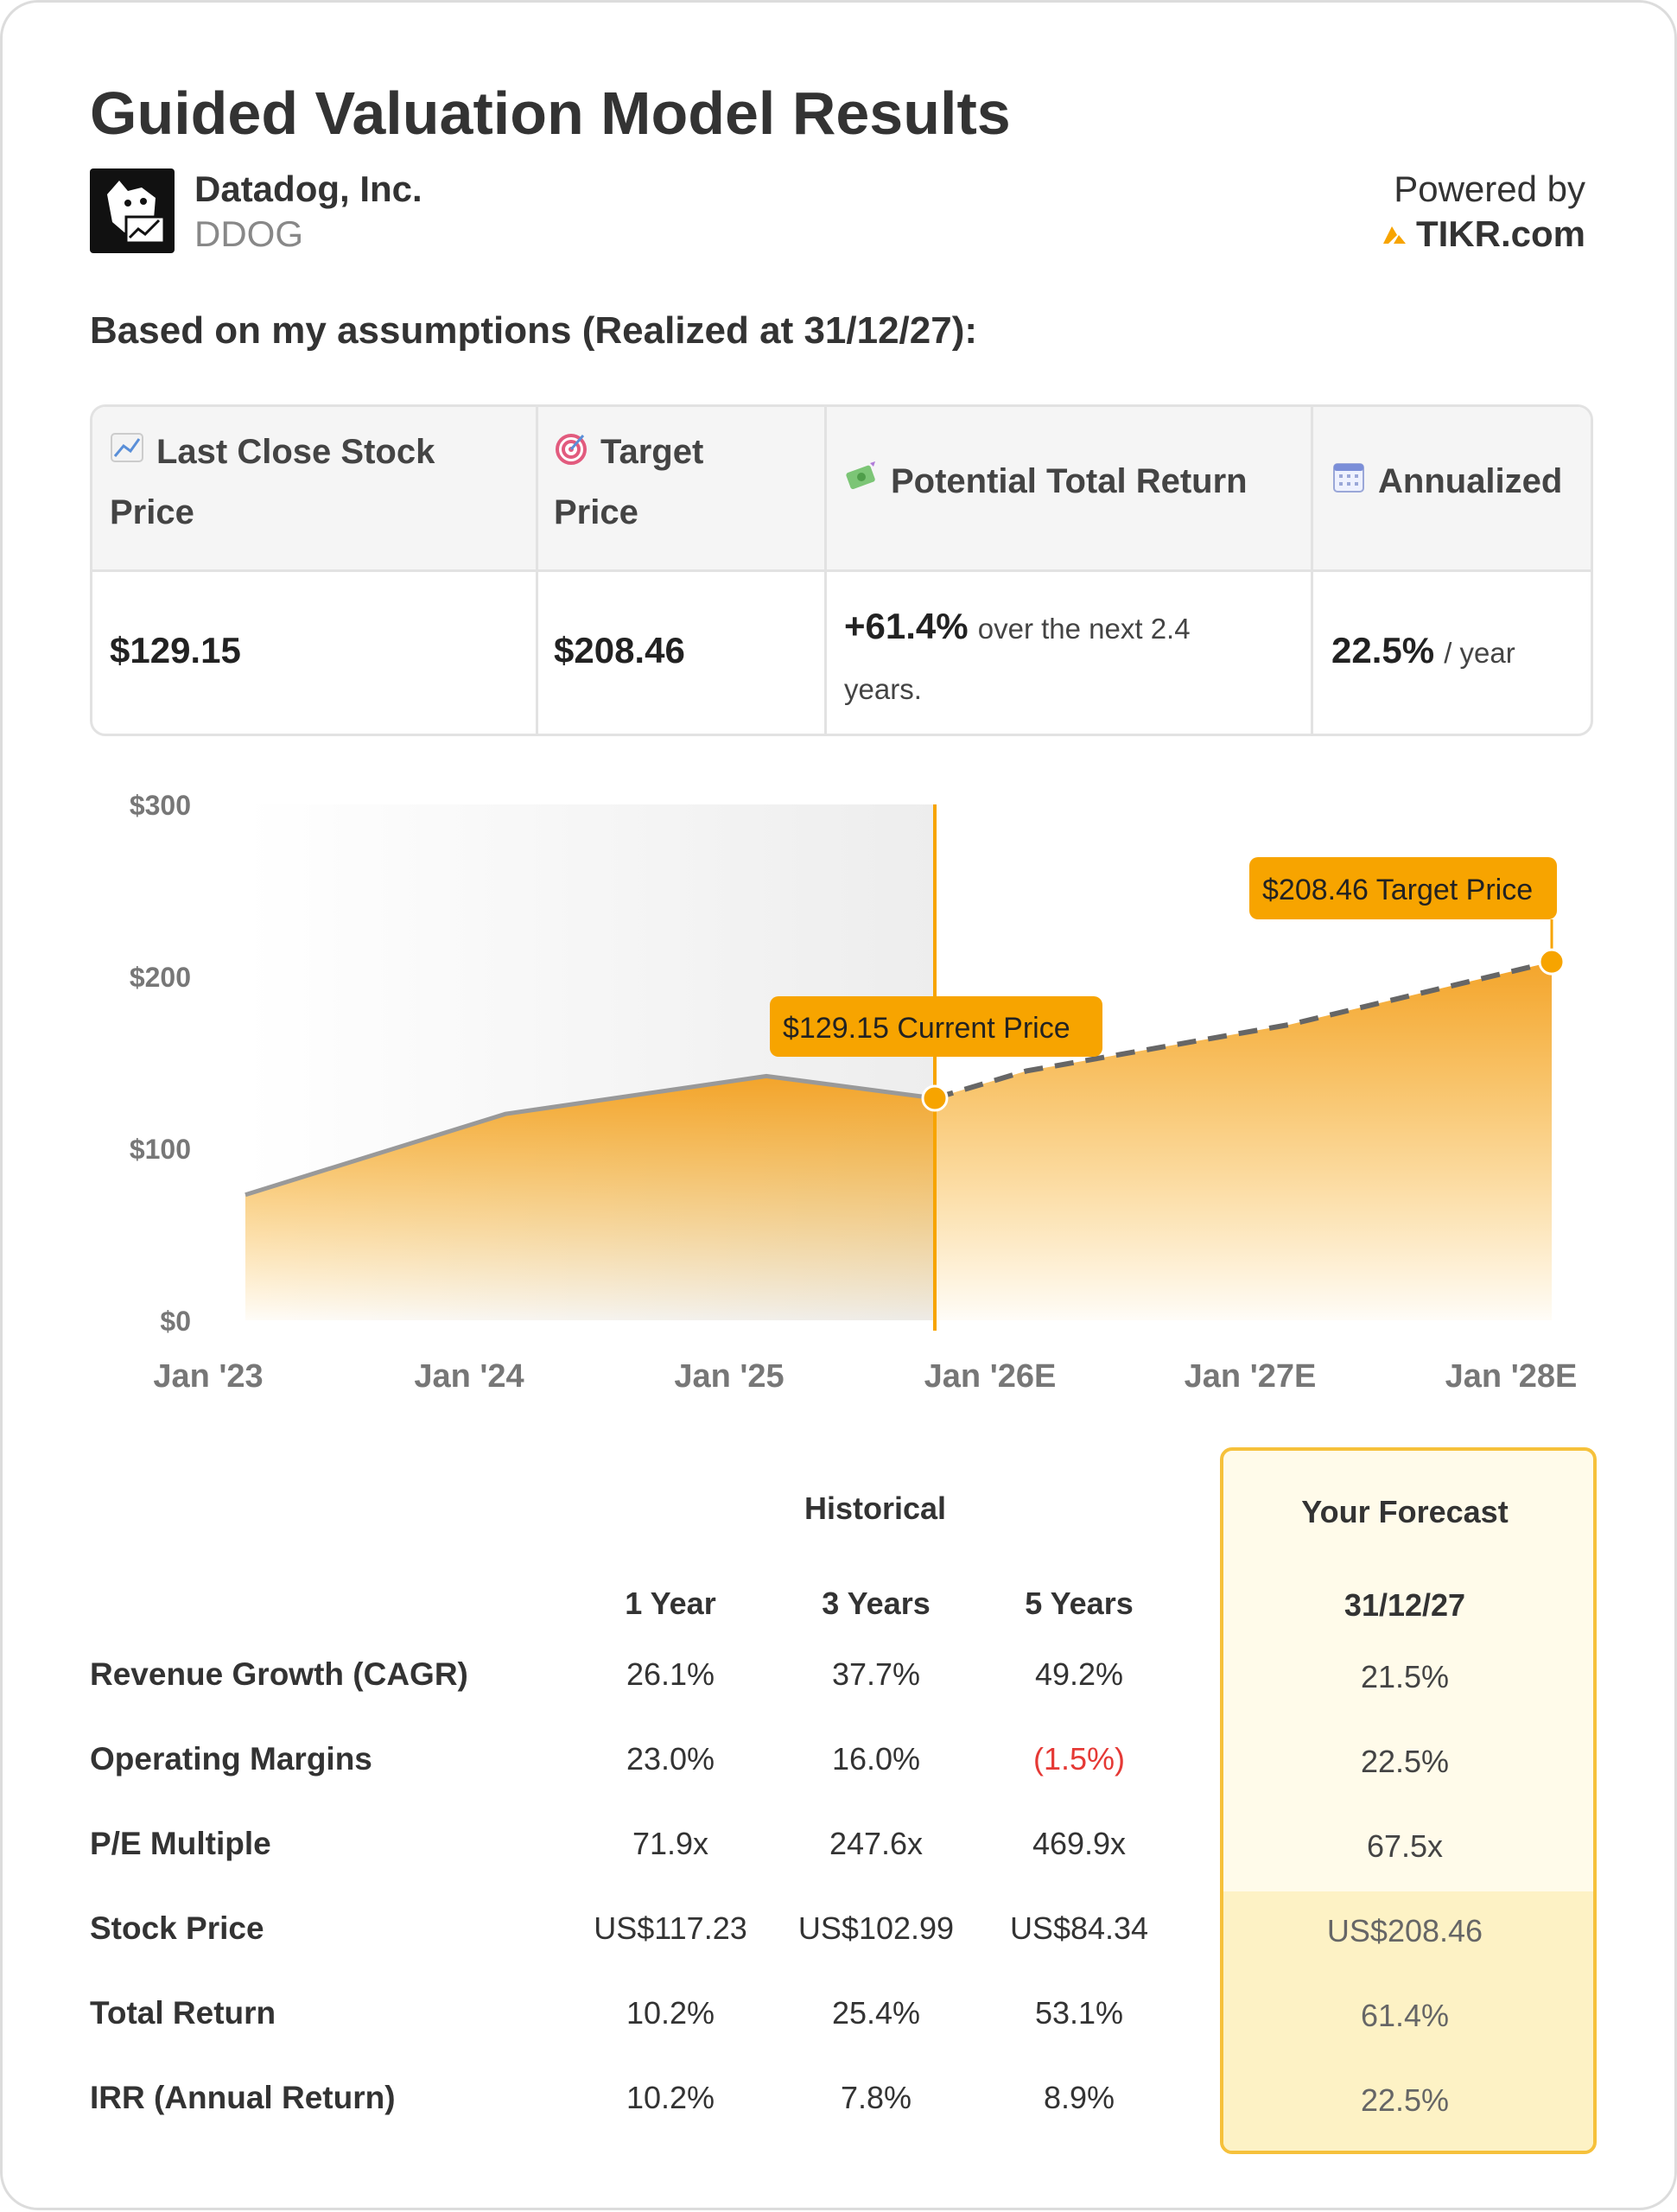 Image resolution: width=1677 pixels, height=2212 pixels. I want to click on table-cell: 23.0%, so click(670, 1759).